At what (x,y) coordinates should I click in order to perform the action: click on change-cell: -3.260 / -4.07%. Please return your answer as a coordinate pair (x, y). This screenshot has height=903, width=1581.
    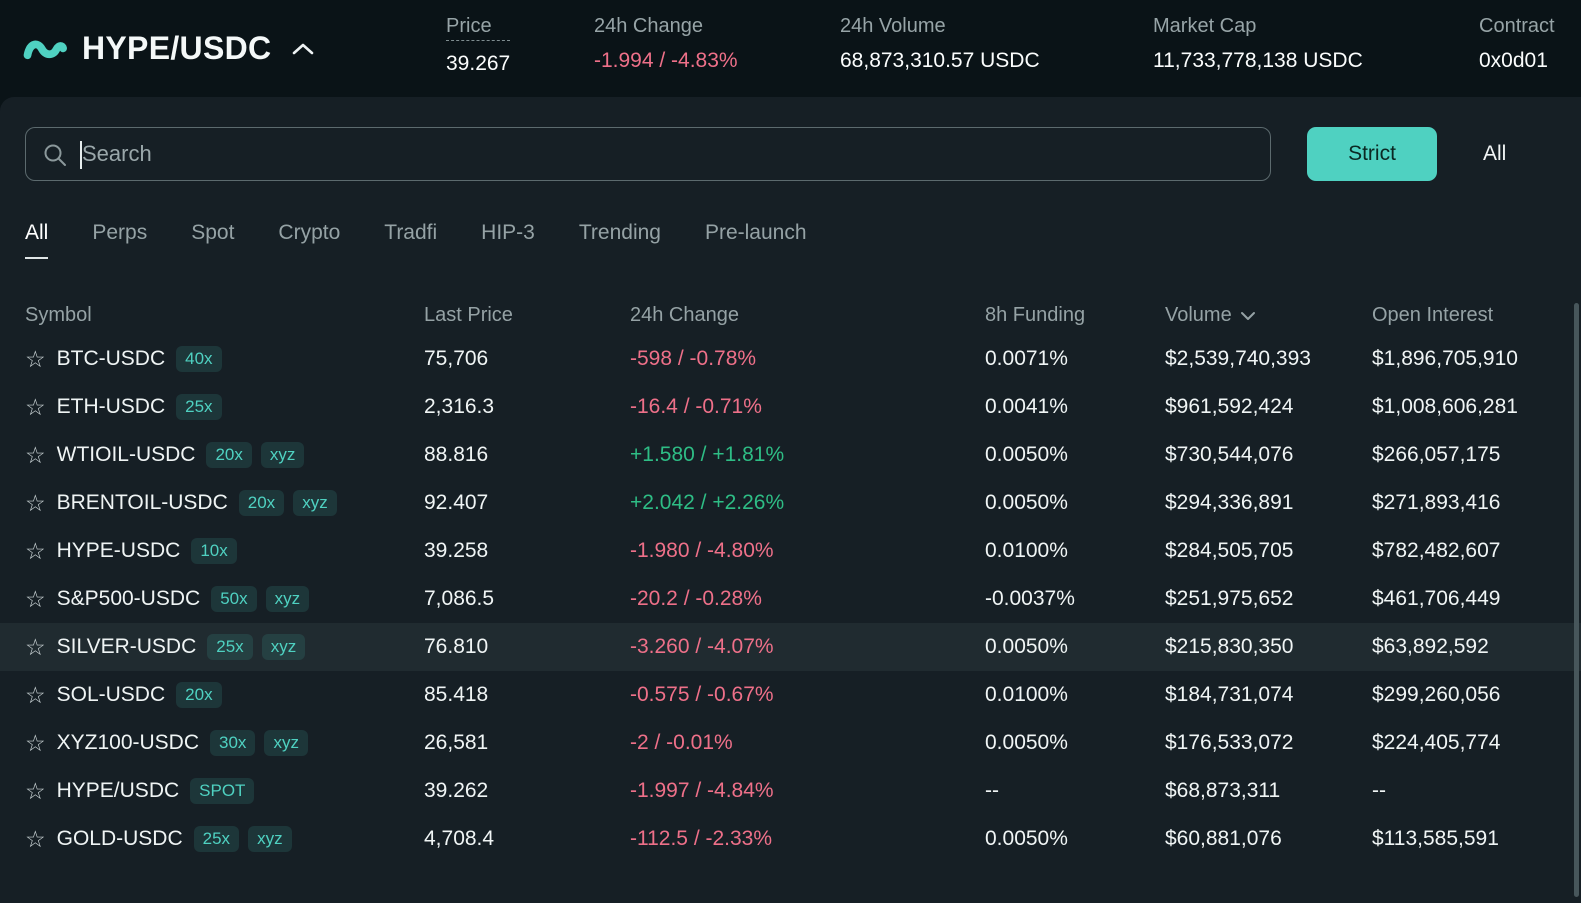
    Looking at the image, I should click on (702, 646).